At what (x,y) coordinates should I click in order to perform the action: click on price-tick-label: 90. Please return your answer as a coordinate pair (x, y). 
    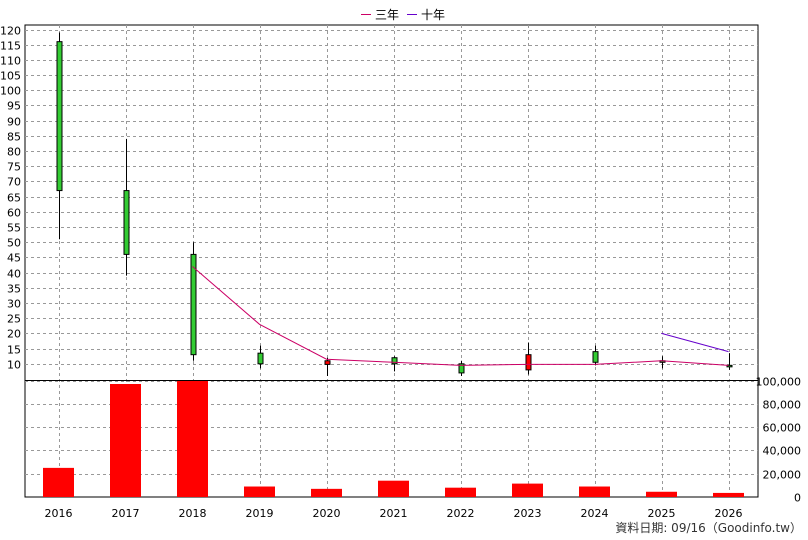
    Looking at the image, I should click on (14, 122).